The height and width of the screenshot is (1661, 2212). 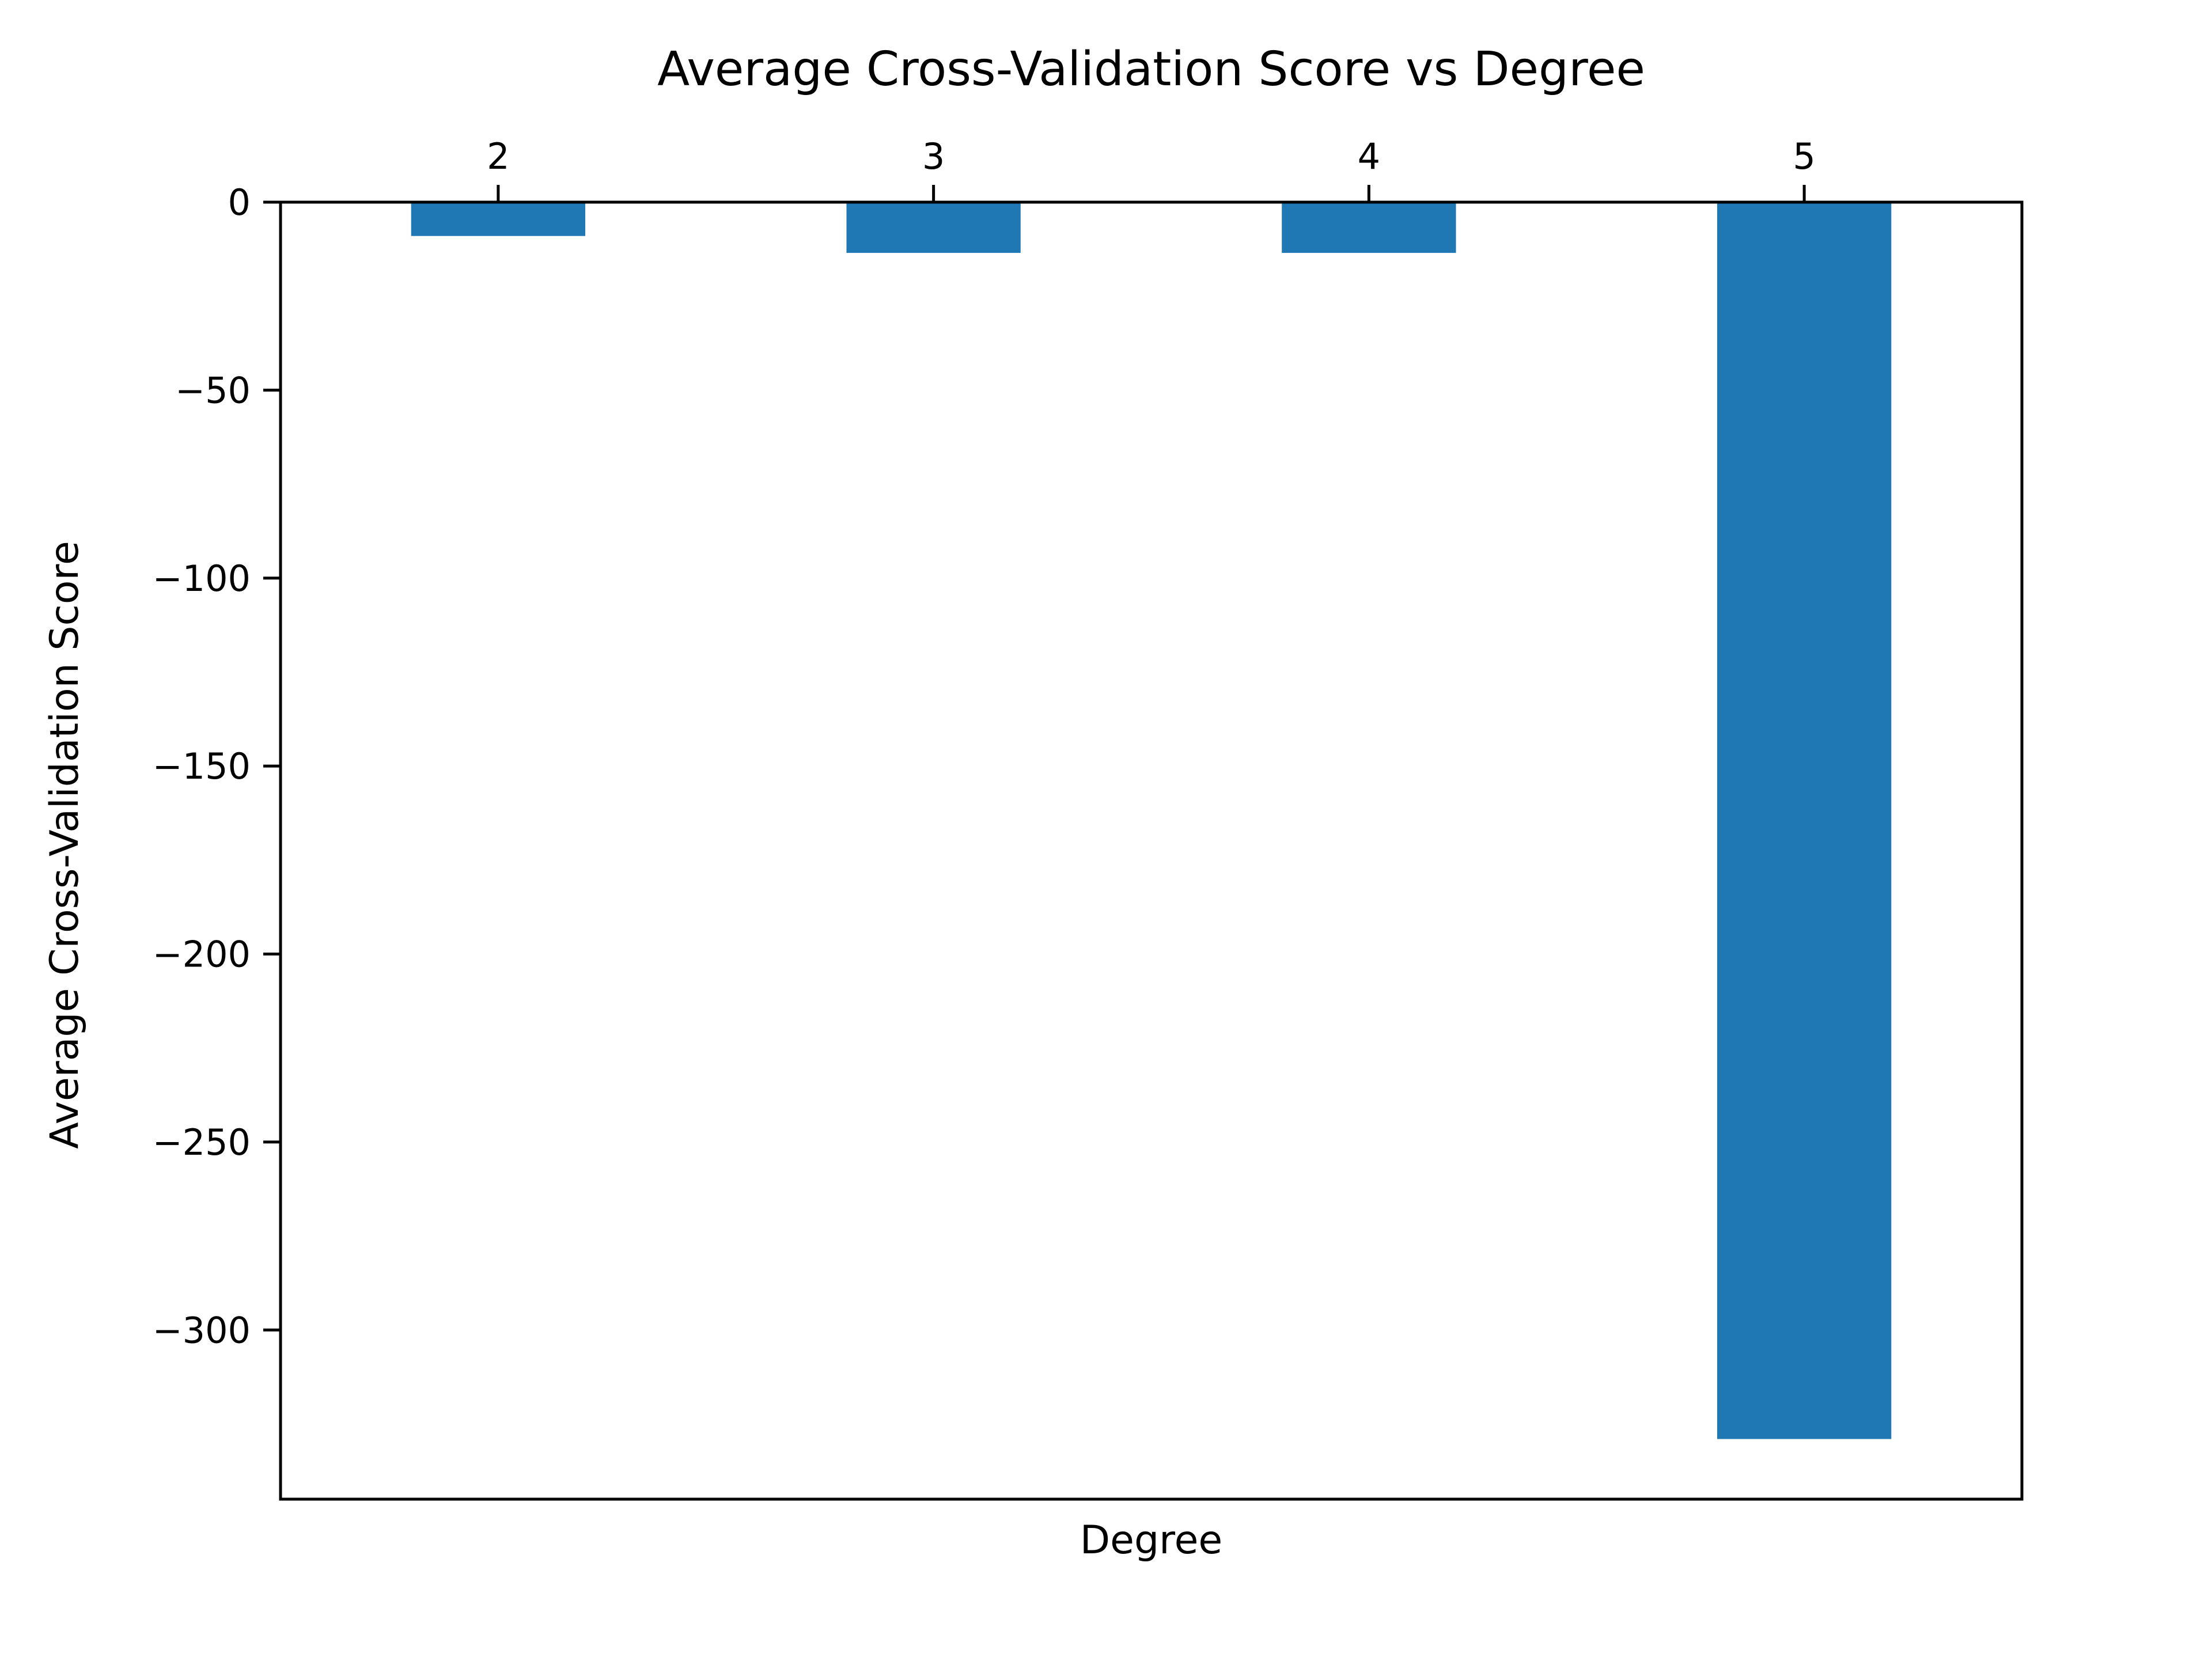 What do you see at coordinates (1151, 69) in the screenshot?
I see `chart-title: Average Cross-Validation Score vs Degree` at bounding box center [1151, 69].